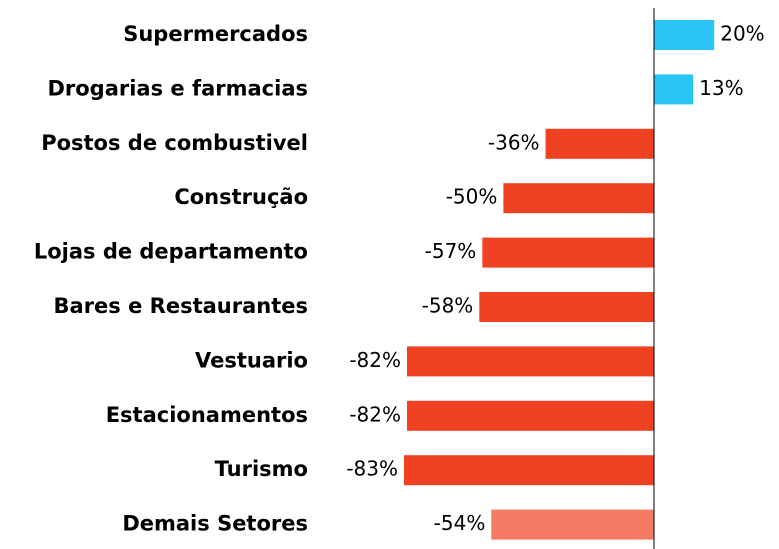  Describe the element at coordinates (460, 523) in the screenshot. I see `value-label: -54%` at that location.